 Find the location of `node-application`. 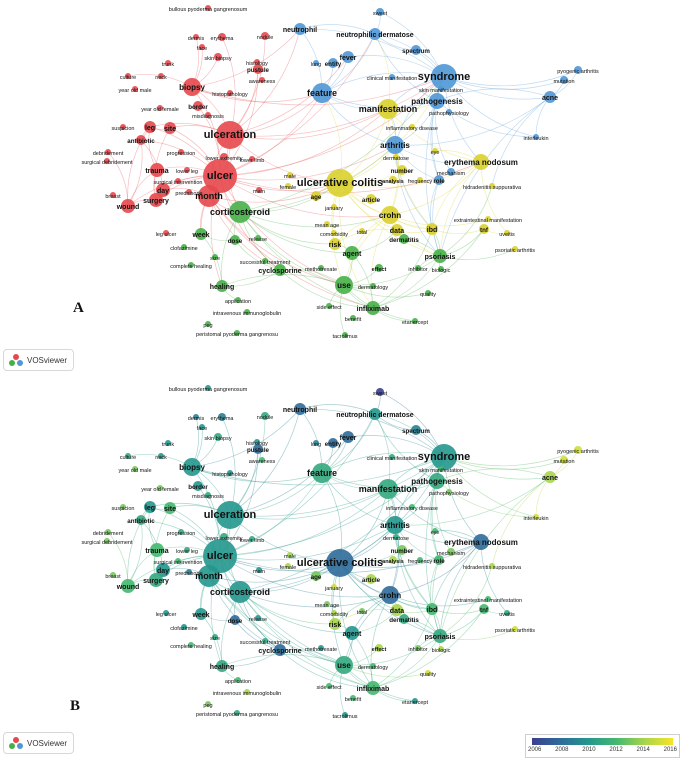

node-application is located at coordinates (238, 300).